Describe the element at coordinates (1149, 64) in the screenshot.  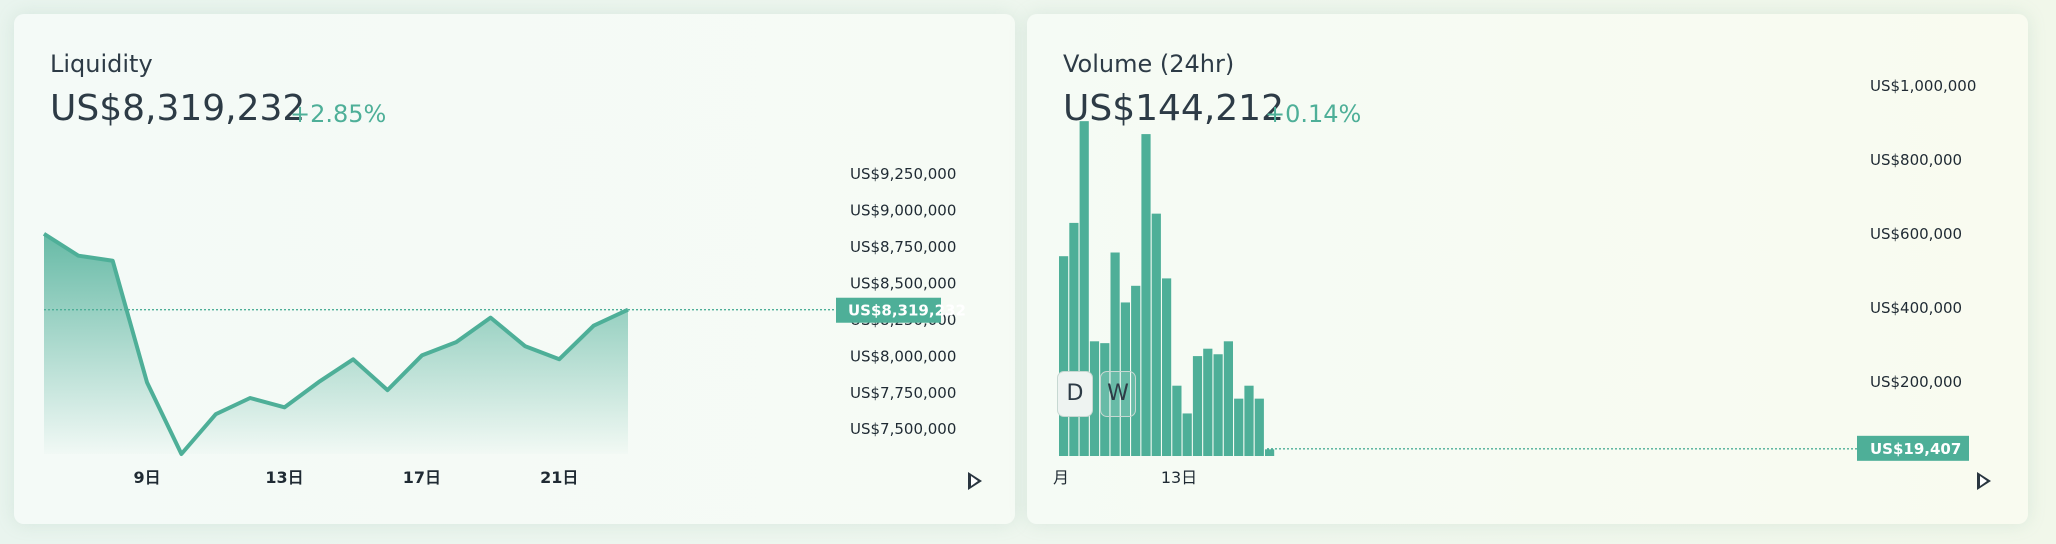
I see `volume-title: Volume (24hr)` at that location.